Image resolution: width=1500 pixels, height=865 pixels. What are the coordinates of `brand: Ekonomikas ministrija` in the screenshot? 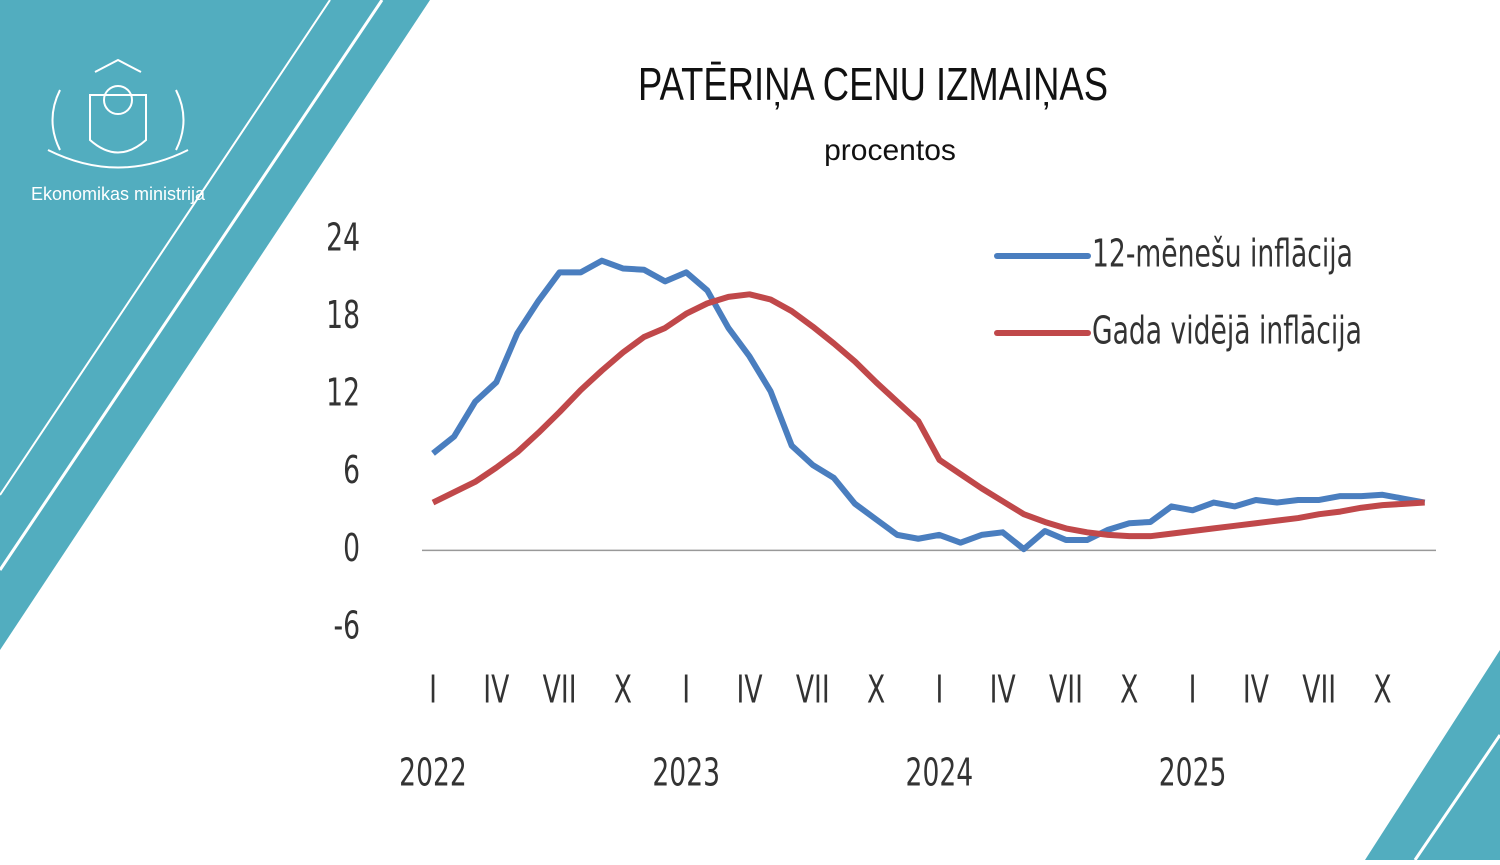 It's located at (118, 194).